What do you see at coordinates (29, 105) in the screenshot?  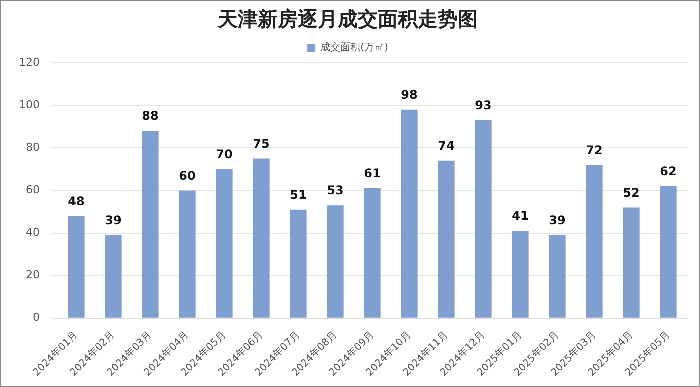 I see `y-tick-label: 100` at bounding box center [29, 105].